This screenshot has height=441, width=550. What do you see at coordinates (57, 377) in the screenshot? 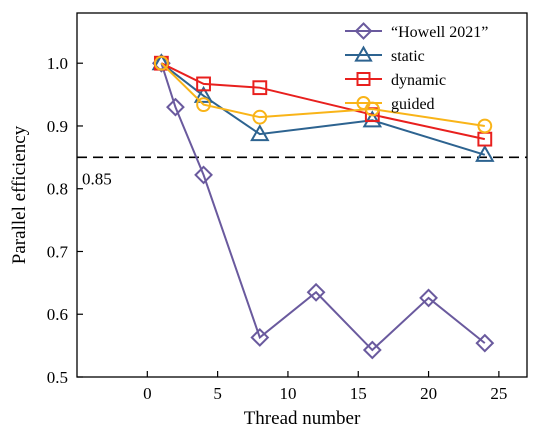
I see `y-tick-label: 0.5` at bounding box center [57, 377].